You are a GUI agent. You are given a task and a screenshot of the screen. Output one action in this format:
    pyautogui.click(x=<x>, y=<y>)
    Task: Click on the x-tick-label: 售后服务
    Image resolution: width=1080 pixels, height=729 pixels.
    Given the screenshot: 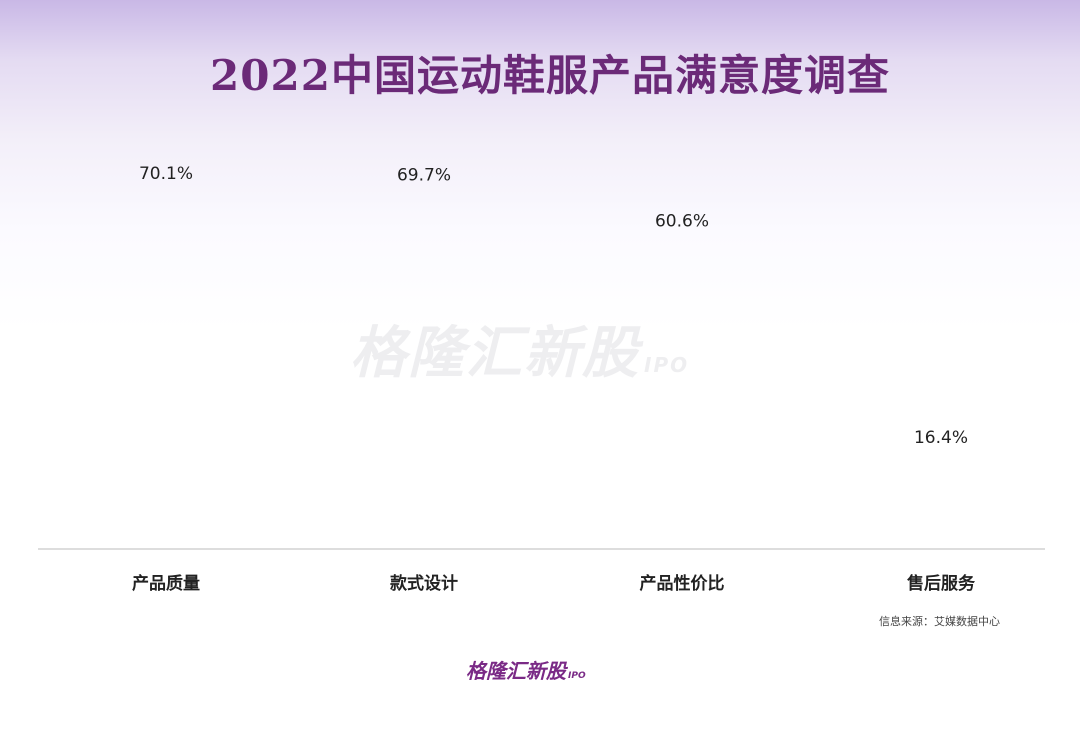 What is the action you would take?
    pyautogui.click(x=941, y=583)
    